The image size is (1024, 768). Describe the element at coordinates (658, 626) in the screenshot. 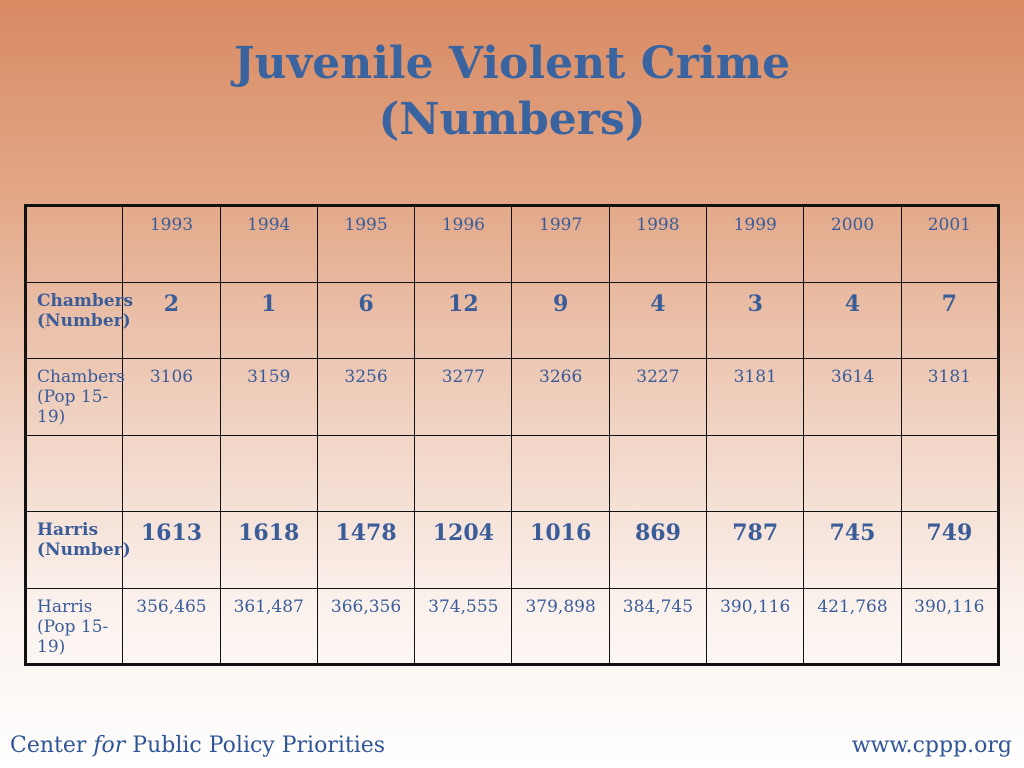

I see `table-cell: 384,745` at that location.